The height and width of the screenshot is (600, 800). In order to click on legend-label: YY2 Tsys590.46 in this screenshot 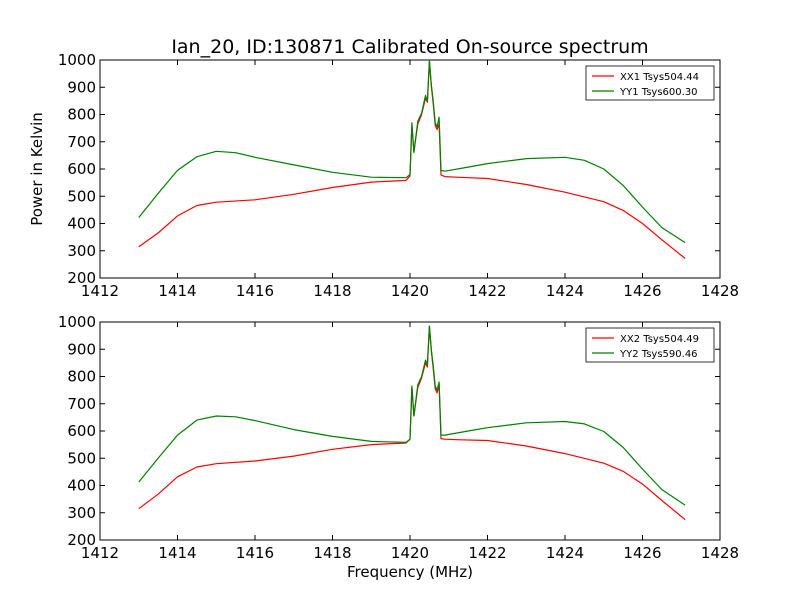, I will do `click(658, 354)`.